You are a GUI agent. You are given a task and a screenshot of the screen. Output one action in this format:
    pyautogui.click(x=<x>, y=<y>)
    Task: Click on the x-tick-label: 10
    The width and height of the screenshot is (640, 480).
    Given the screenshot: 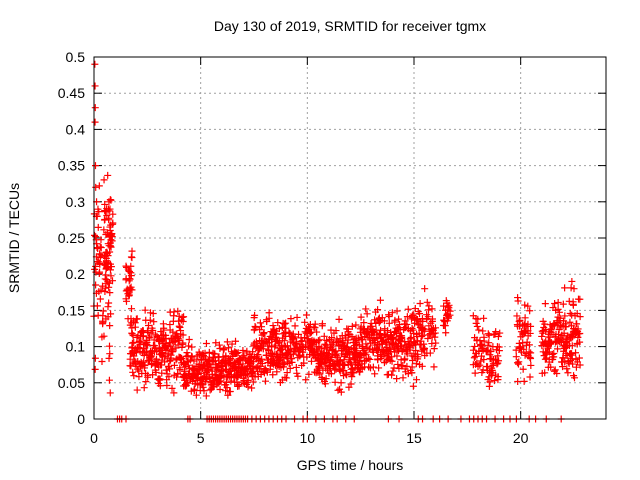 What is the action you would take?
    pyautogui.click(x=308, y=438)
    